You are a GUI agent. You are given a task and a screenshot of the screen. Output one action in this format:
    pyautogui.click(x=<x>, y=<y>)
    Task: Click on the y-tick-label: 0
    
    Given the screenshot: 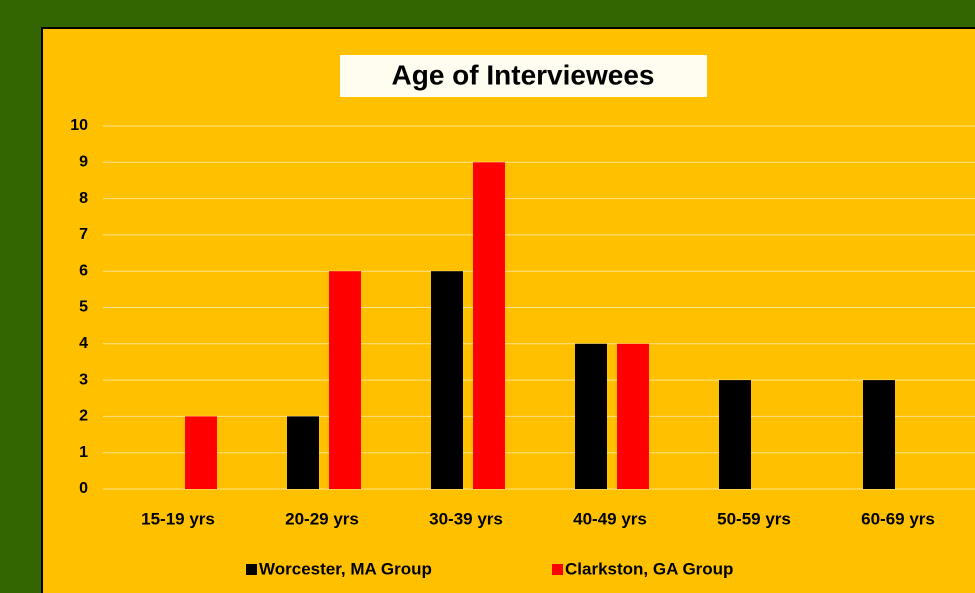 What is the action you would take?
    pyautogui.click(x=83, y=488)
    